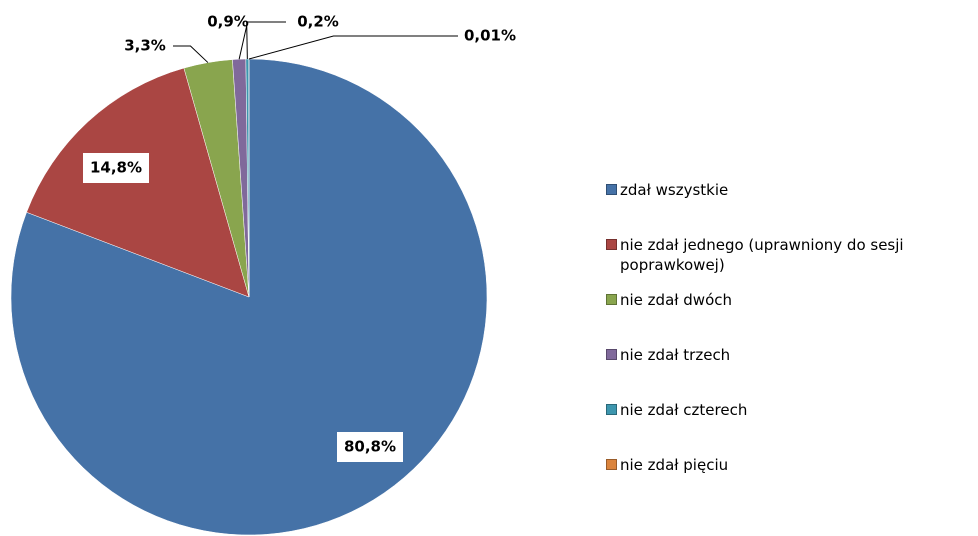  What do you see at coordinates (791, 465) in the screenshot?
I see `legend-item: nie zdał pięciu` at bounding box center [791, 465].